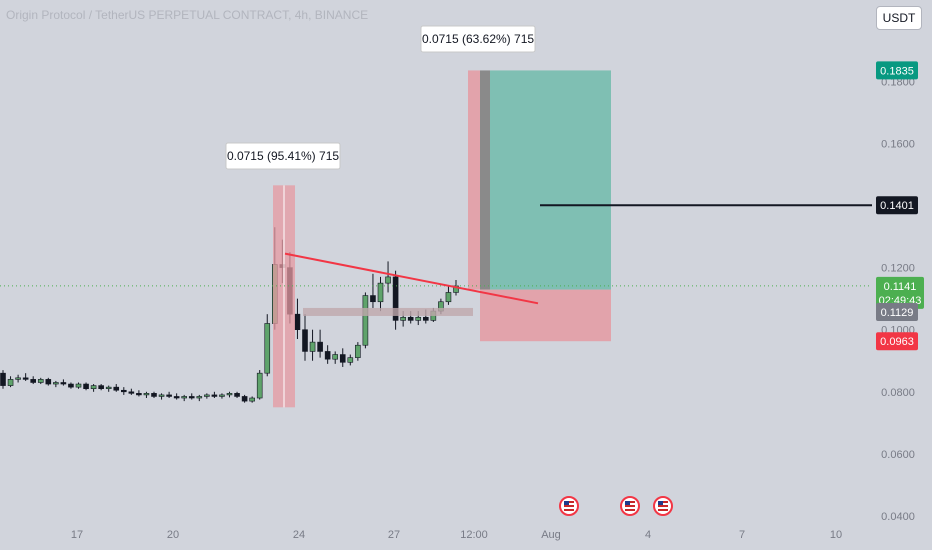 The image size is (932, 550). I want to click on annotation-2: 0.0715 (63.62%) 715, so click(478, 39).